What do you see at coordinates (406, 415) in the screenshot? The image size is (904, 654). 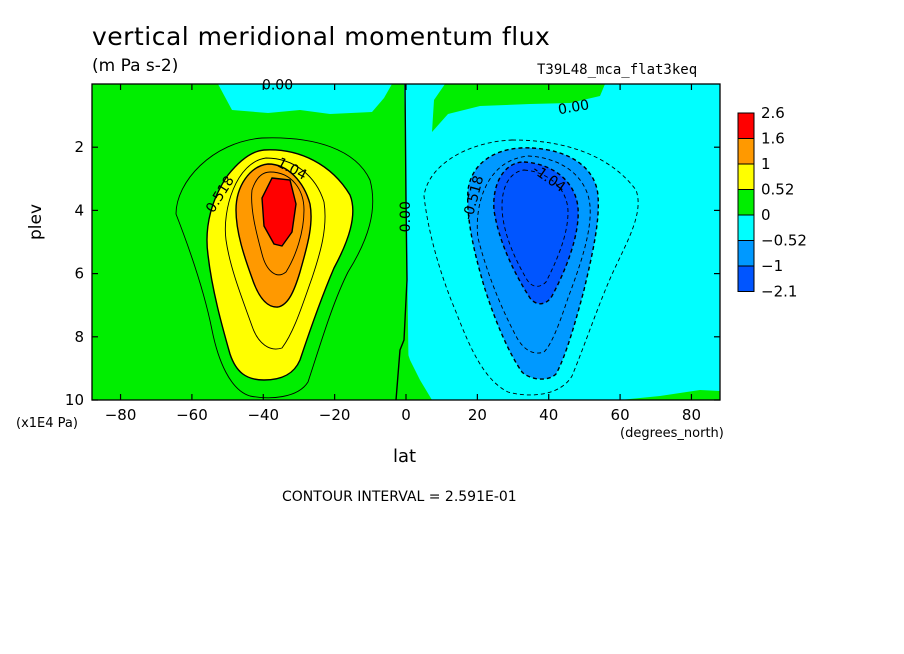 I see `x-tick-label: 0` at bounding box center [406, 415].